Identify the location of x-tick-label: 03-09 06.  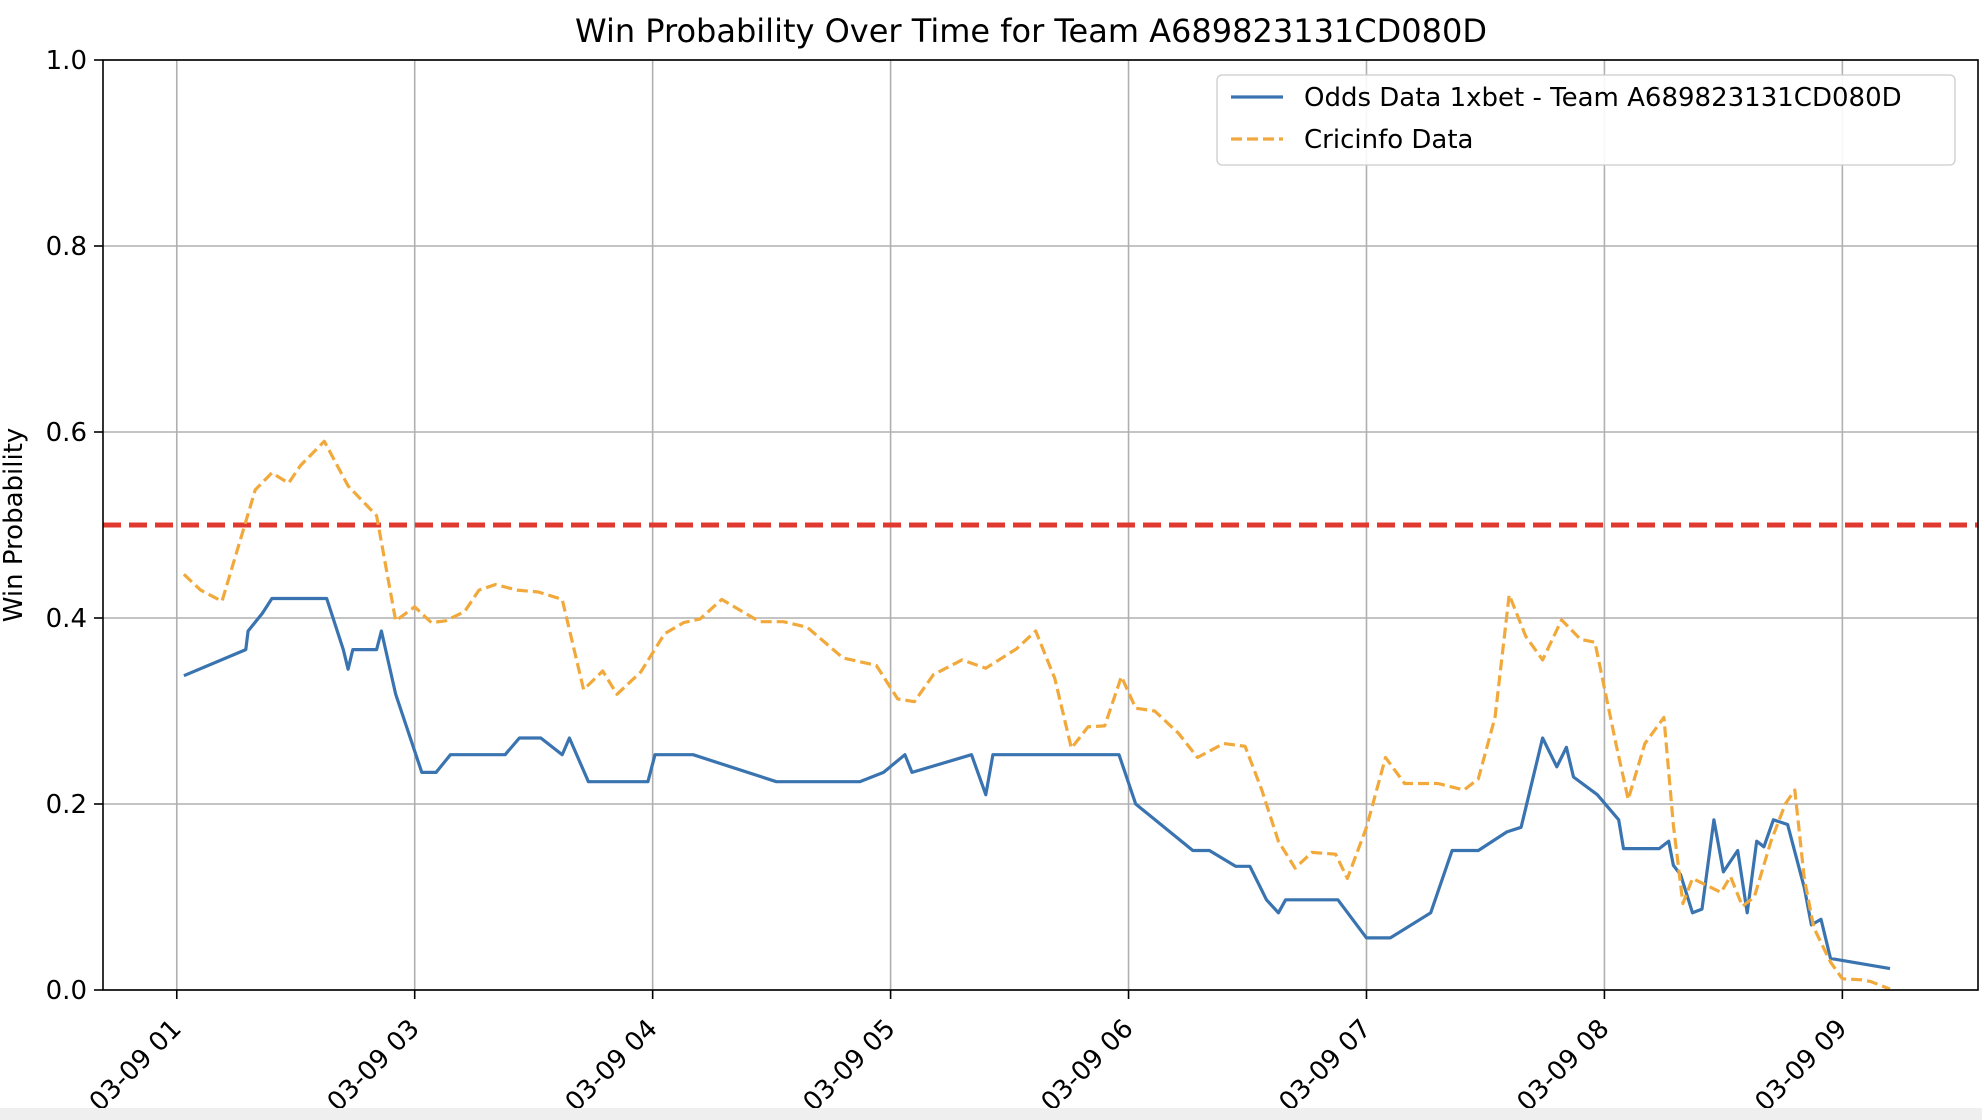
(1088, 1066).